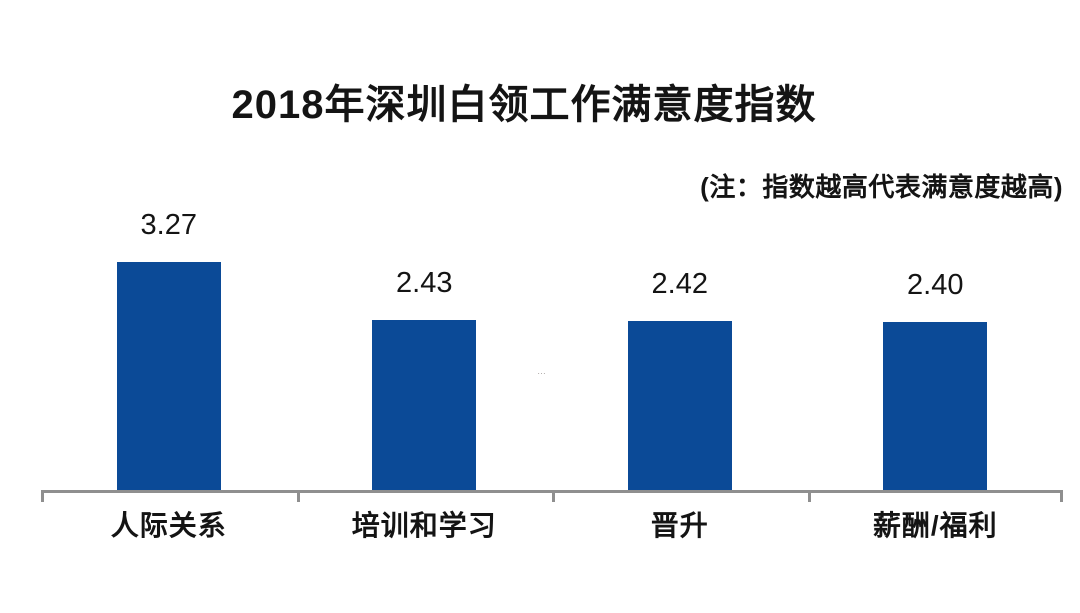 The image size is (1080, 613). I want to click on category-labels-row: 人际关系 培训和学习 晋升 薪酬/福利, so click(552, 524).